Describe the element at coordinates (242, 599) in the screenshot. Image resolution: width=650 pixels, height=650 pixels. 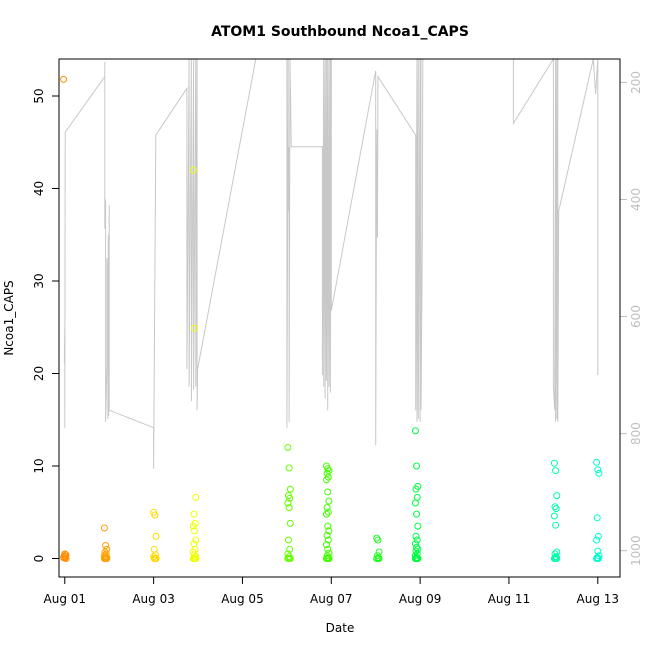
I see `x-tick-label: Aug 05` at that location.